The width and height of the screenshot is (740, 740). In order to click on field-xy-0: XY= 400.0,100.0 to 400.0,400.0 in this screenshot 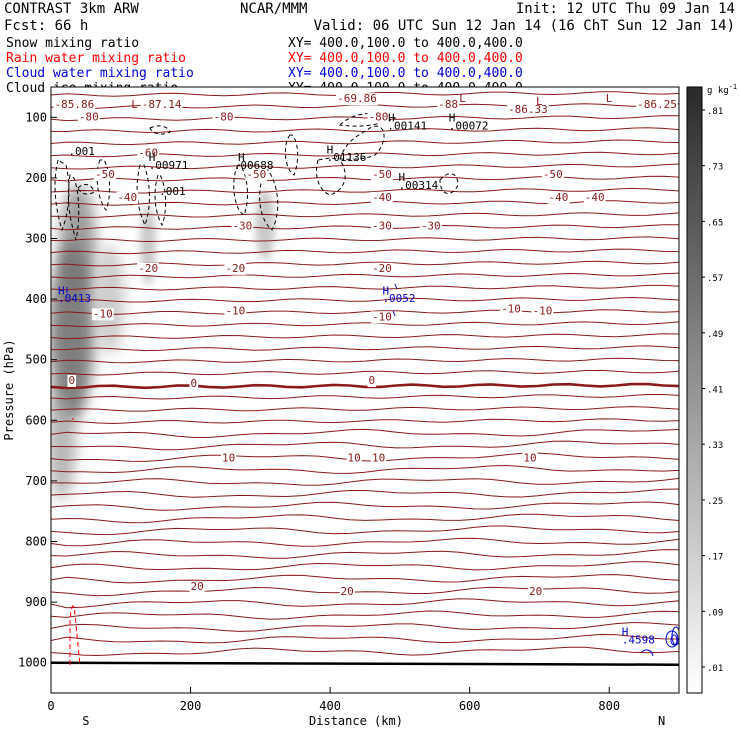, I will do `click(405, 43)`.